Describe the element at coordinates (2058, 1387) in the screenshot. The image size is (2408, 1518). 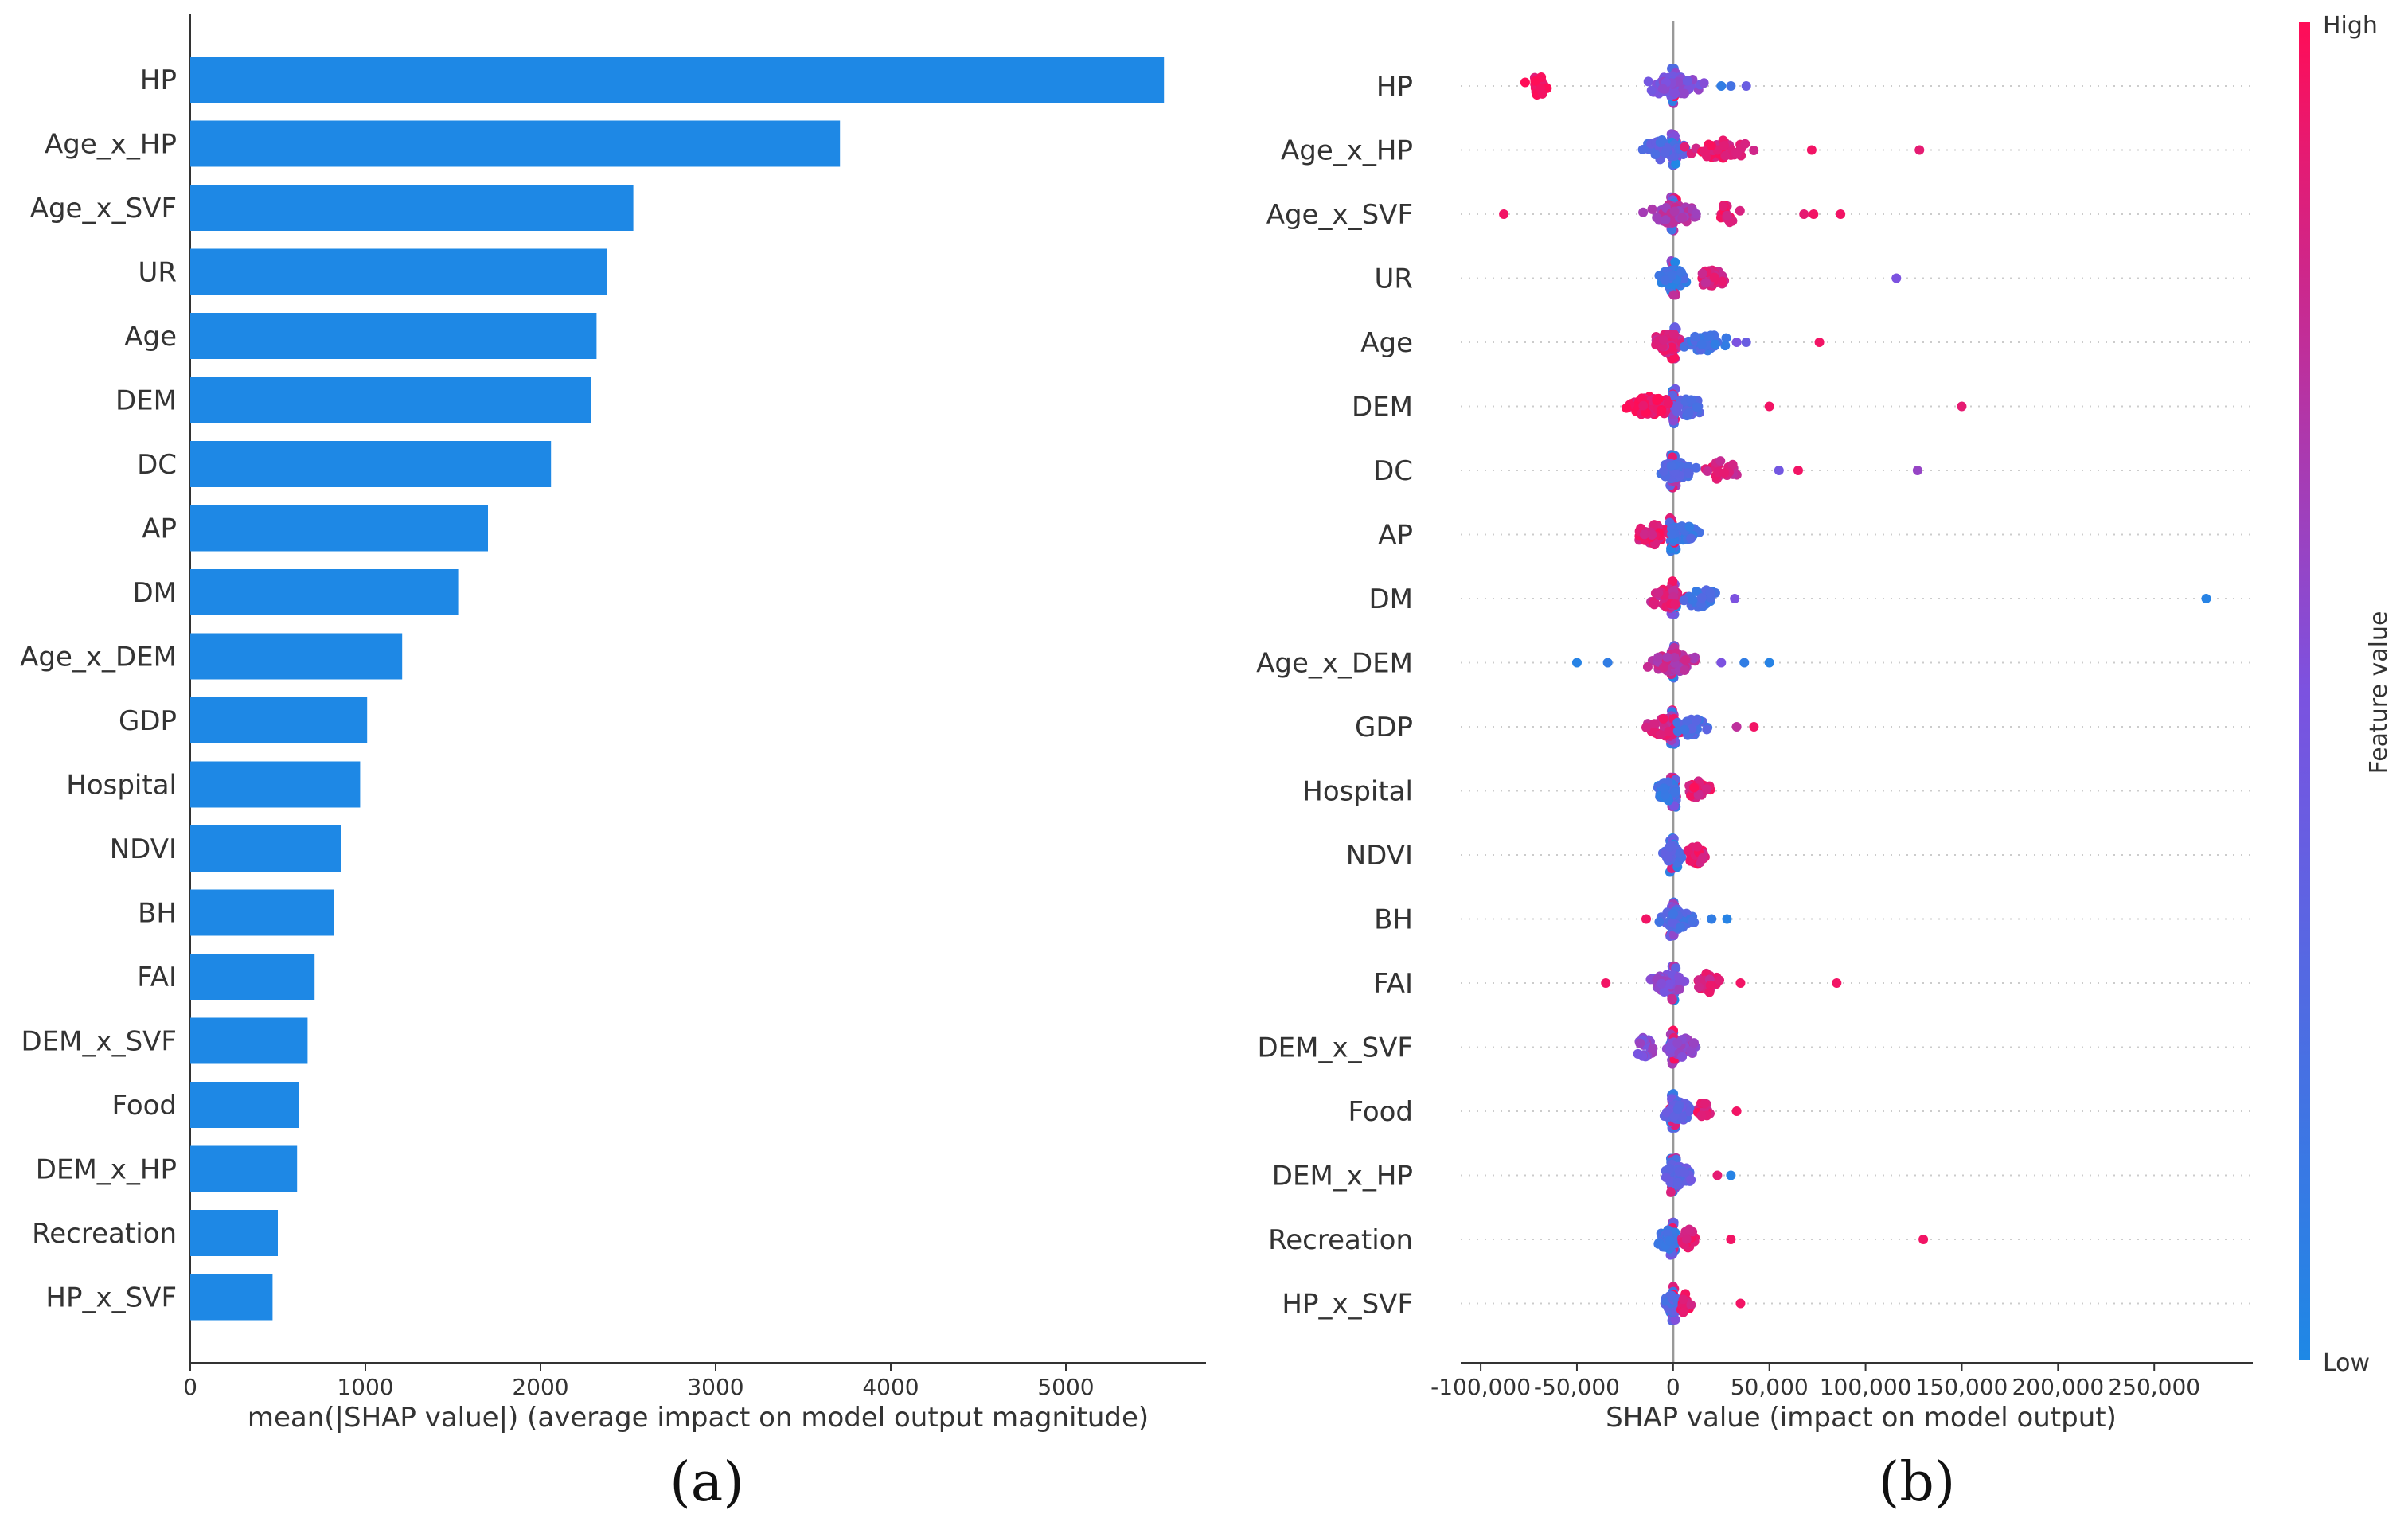
I see `beeswarm-x-tick-label: 200,000` at that location.